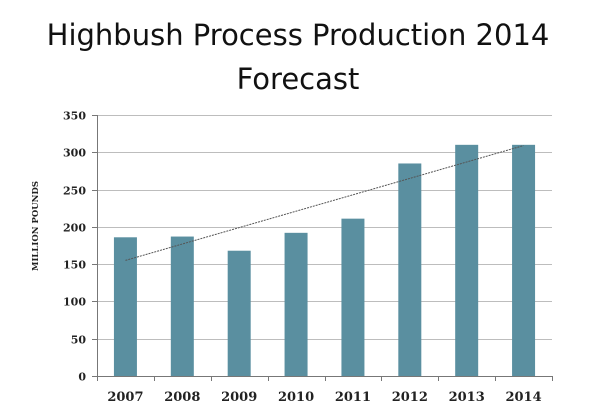  Describe the element at coordinates (467, 397) in the screenshot. I see `x-tick-label-2013: 2013` at that location.